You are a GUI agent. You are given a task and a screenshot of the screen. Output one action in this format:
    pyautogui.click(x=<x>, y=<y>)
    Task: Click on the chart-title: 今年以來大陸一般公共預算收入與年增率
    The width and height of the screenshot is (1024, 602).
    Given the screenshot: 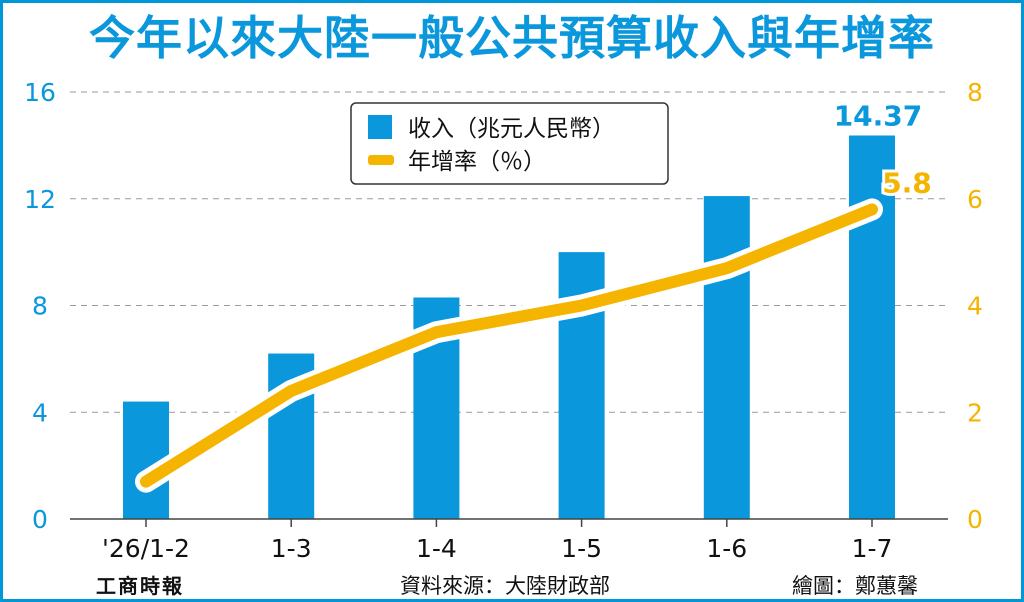 What is the action you would take?
    pyautogui.click(x=512, y=38)
    